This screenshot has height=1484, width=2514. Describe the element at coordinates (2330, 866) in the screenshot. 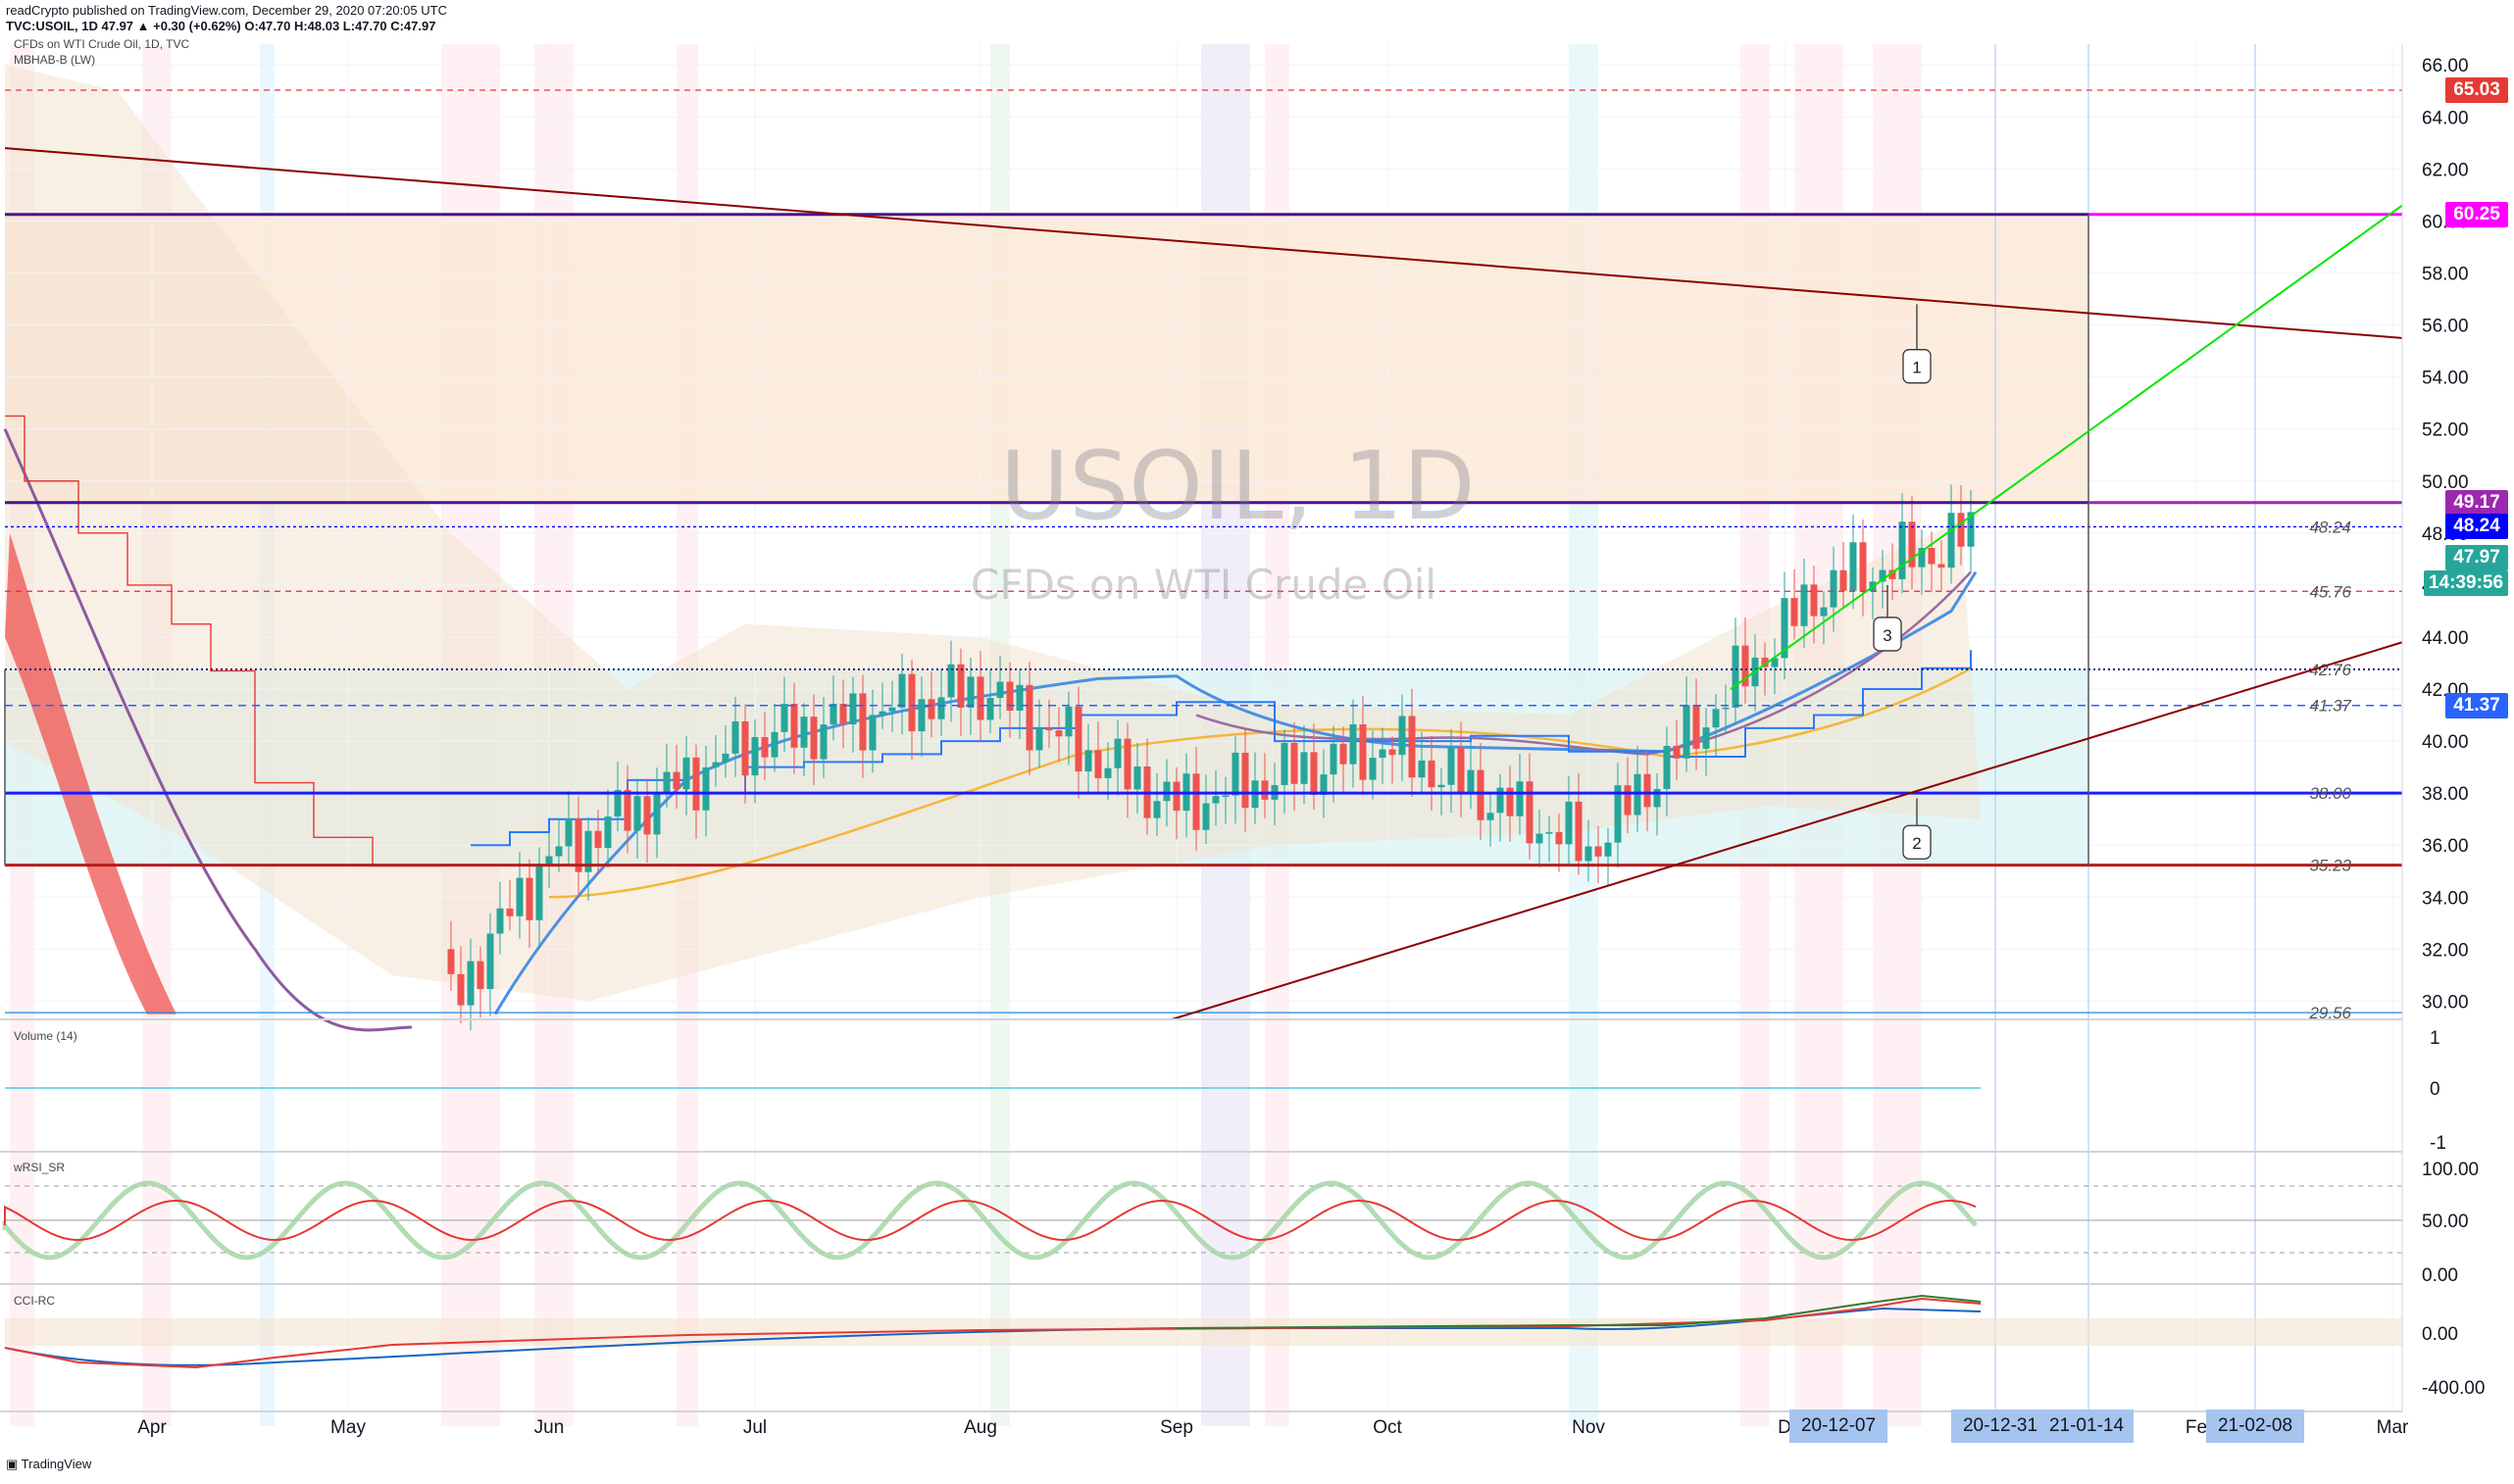

I see `level-label-35.23: 35.23` at that location.